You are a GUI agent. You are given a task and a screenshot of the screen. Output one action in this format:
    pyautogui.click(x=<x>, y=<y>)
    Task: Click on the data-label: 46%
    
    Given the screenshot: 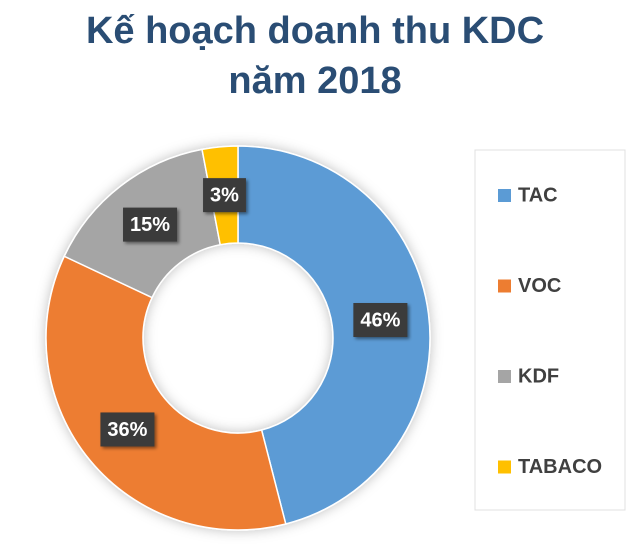 What is the action you would take?
    pyautogui.click(x=380, y=320)
    